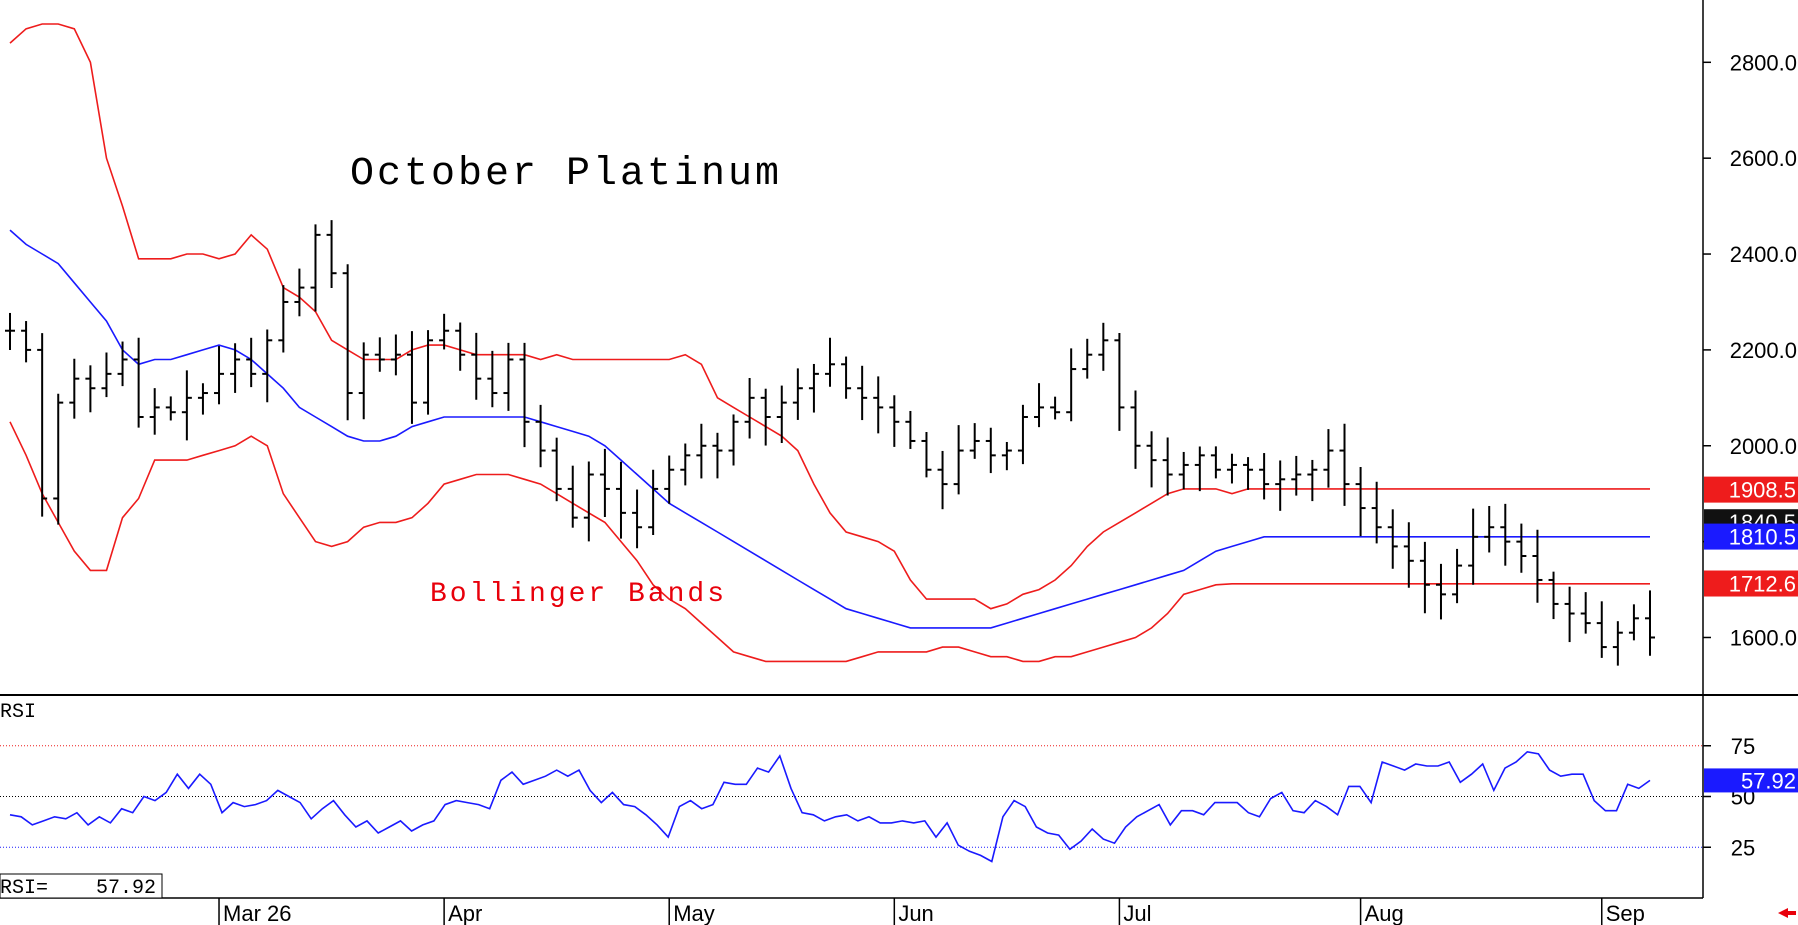 Image resolution: width=1798 pixels, height=925 pixels. I want to click on x-tick-label: Jul, so click(1137, 913).